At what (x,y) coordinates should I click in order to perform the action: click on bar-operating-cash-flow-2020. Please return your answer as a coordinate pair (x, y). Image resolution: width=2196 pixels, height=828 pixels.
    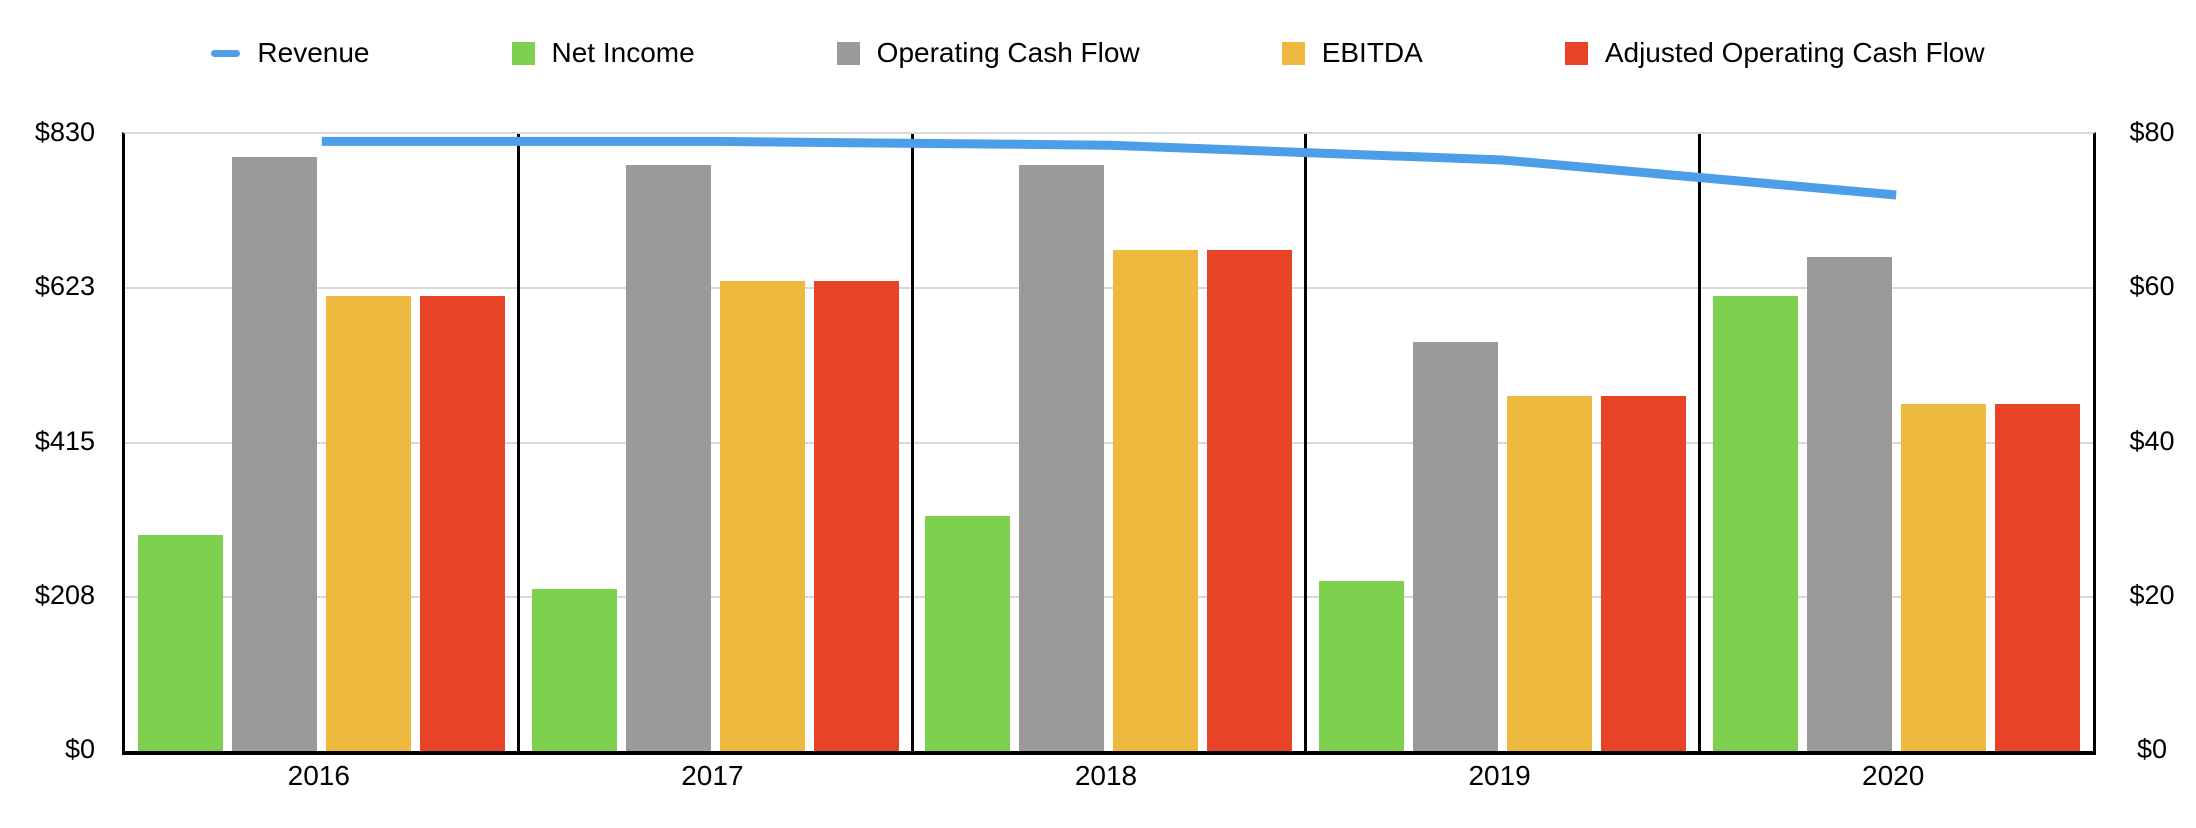
    Looking at the image, I should click on (1849, 504).